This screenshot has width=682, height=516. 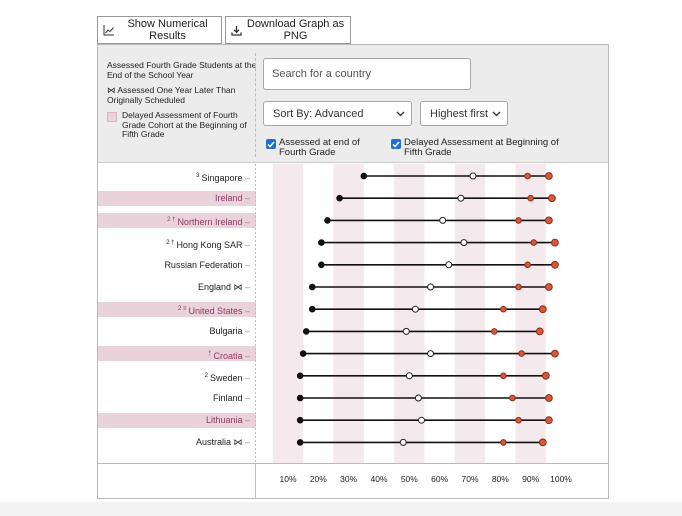 I want to click on show-numerical-results-button: Show Numerical Results, so click(x=159, y=30).